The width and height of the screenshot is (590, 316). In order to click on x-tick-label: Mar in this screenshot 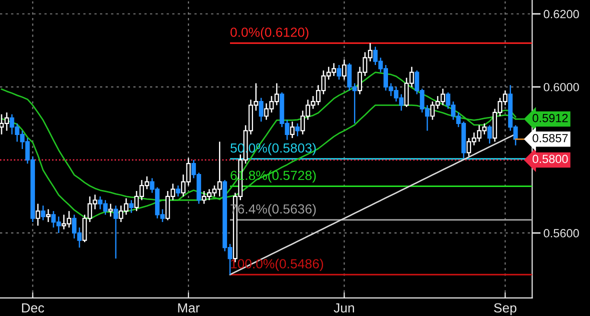, I will do `click(189, 308)`.